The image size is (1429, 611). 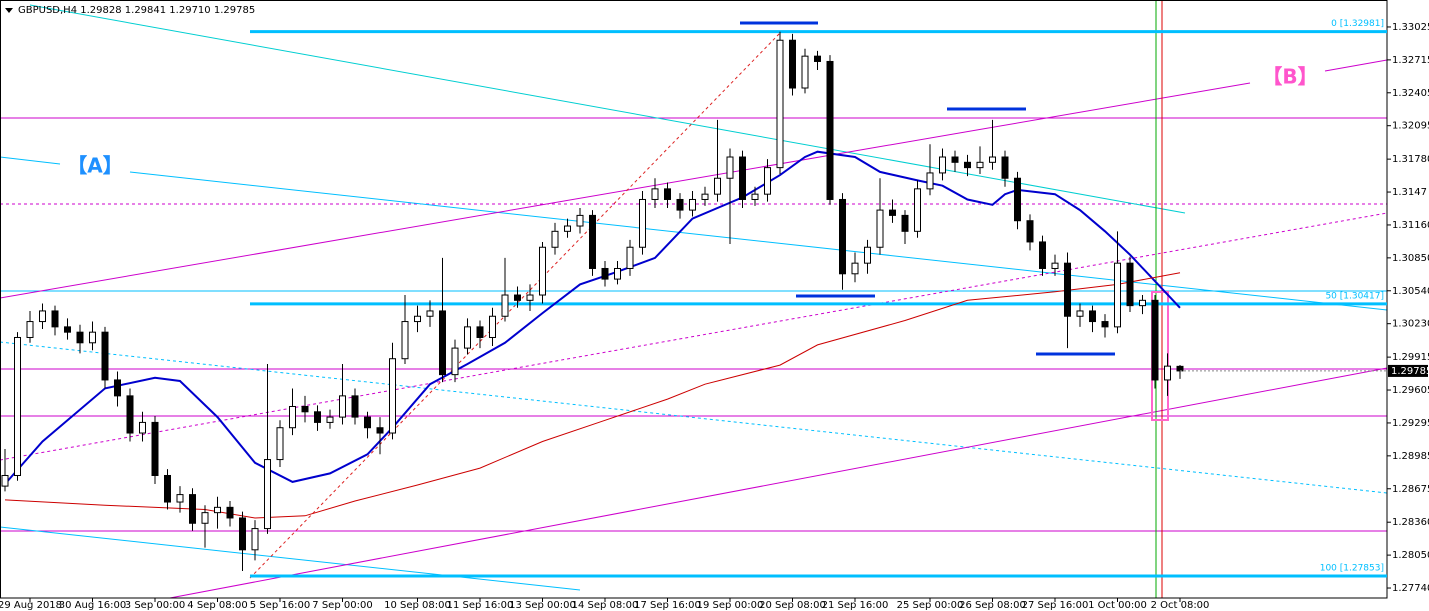 What do you see at coordinates (1410, 258) in the screenshot?
I see `y-tick-label: 1.30850` at bounding box center [1410, 258].